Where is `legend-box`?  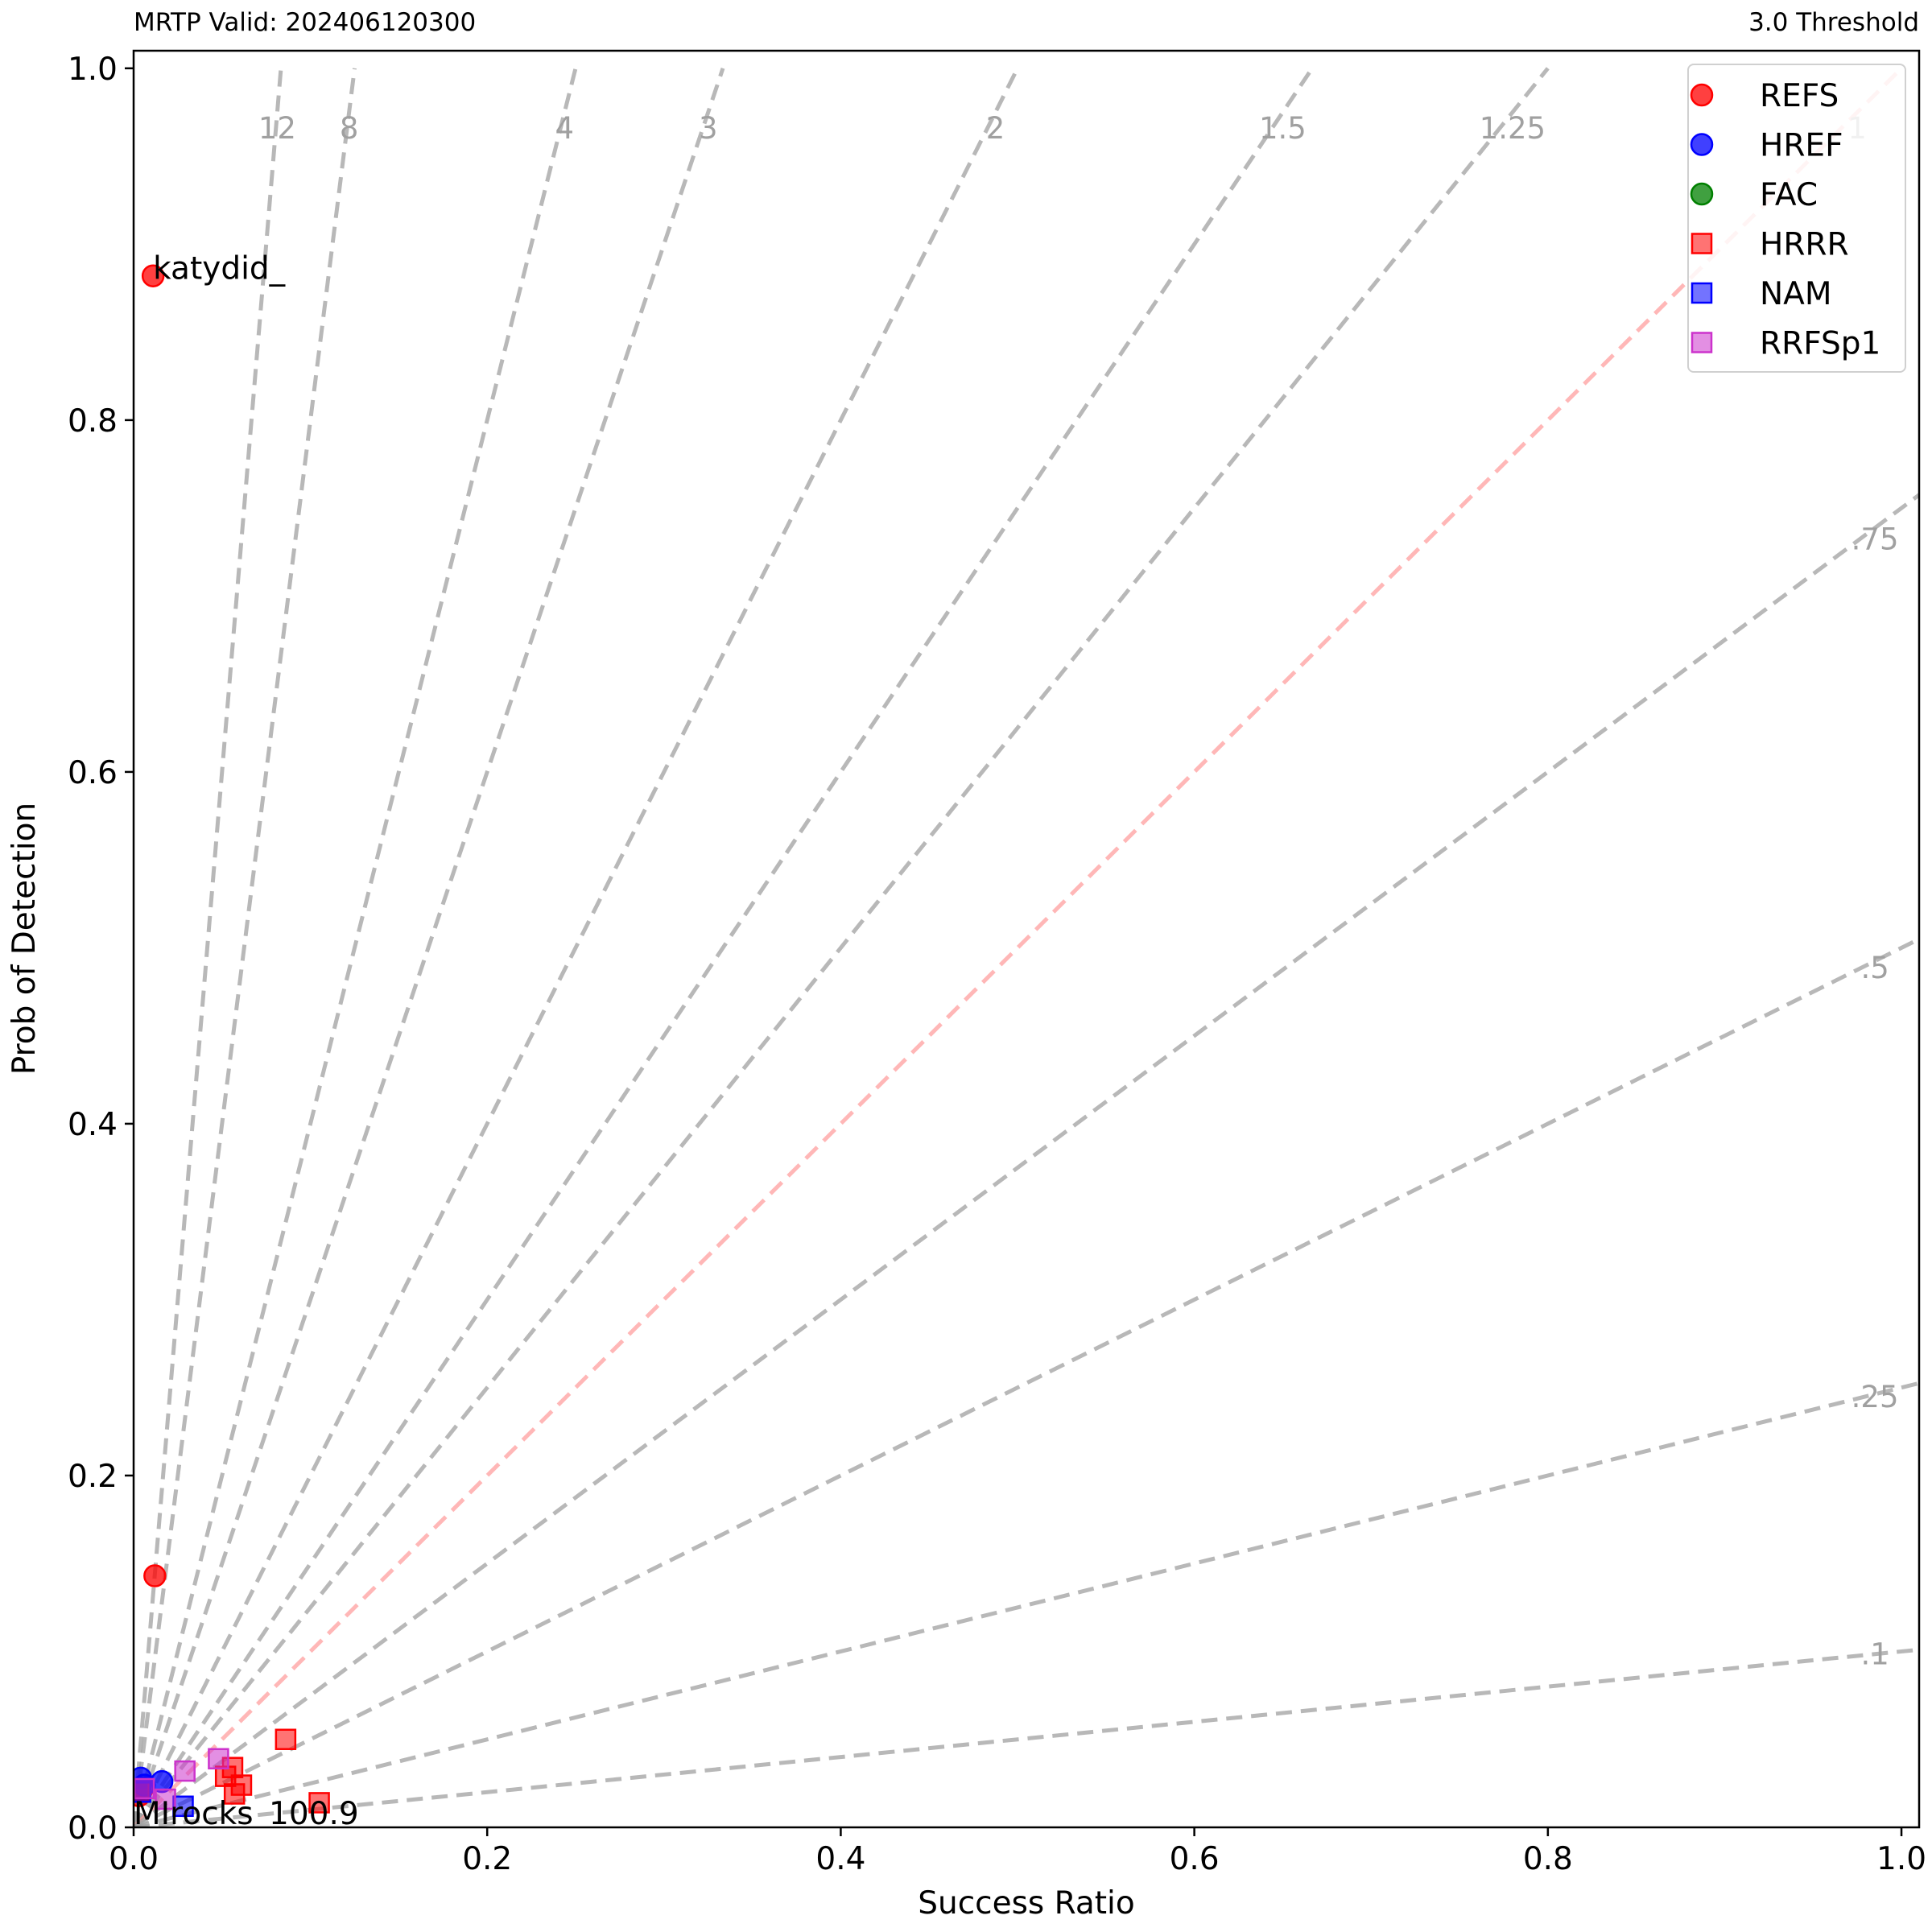
legend-box is located at coordinates (1796, 218).